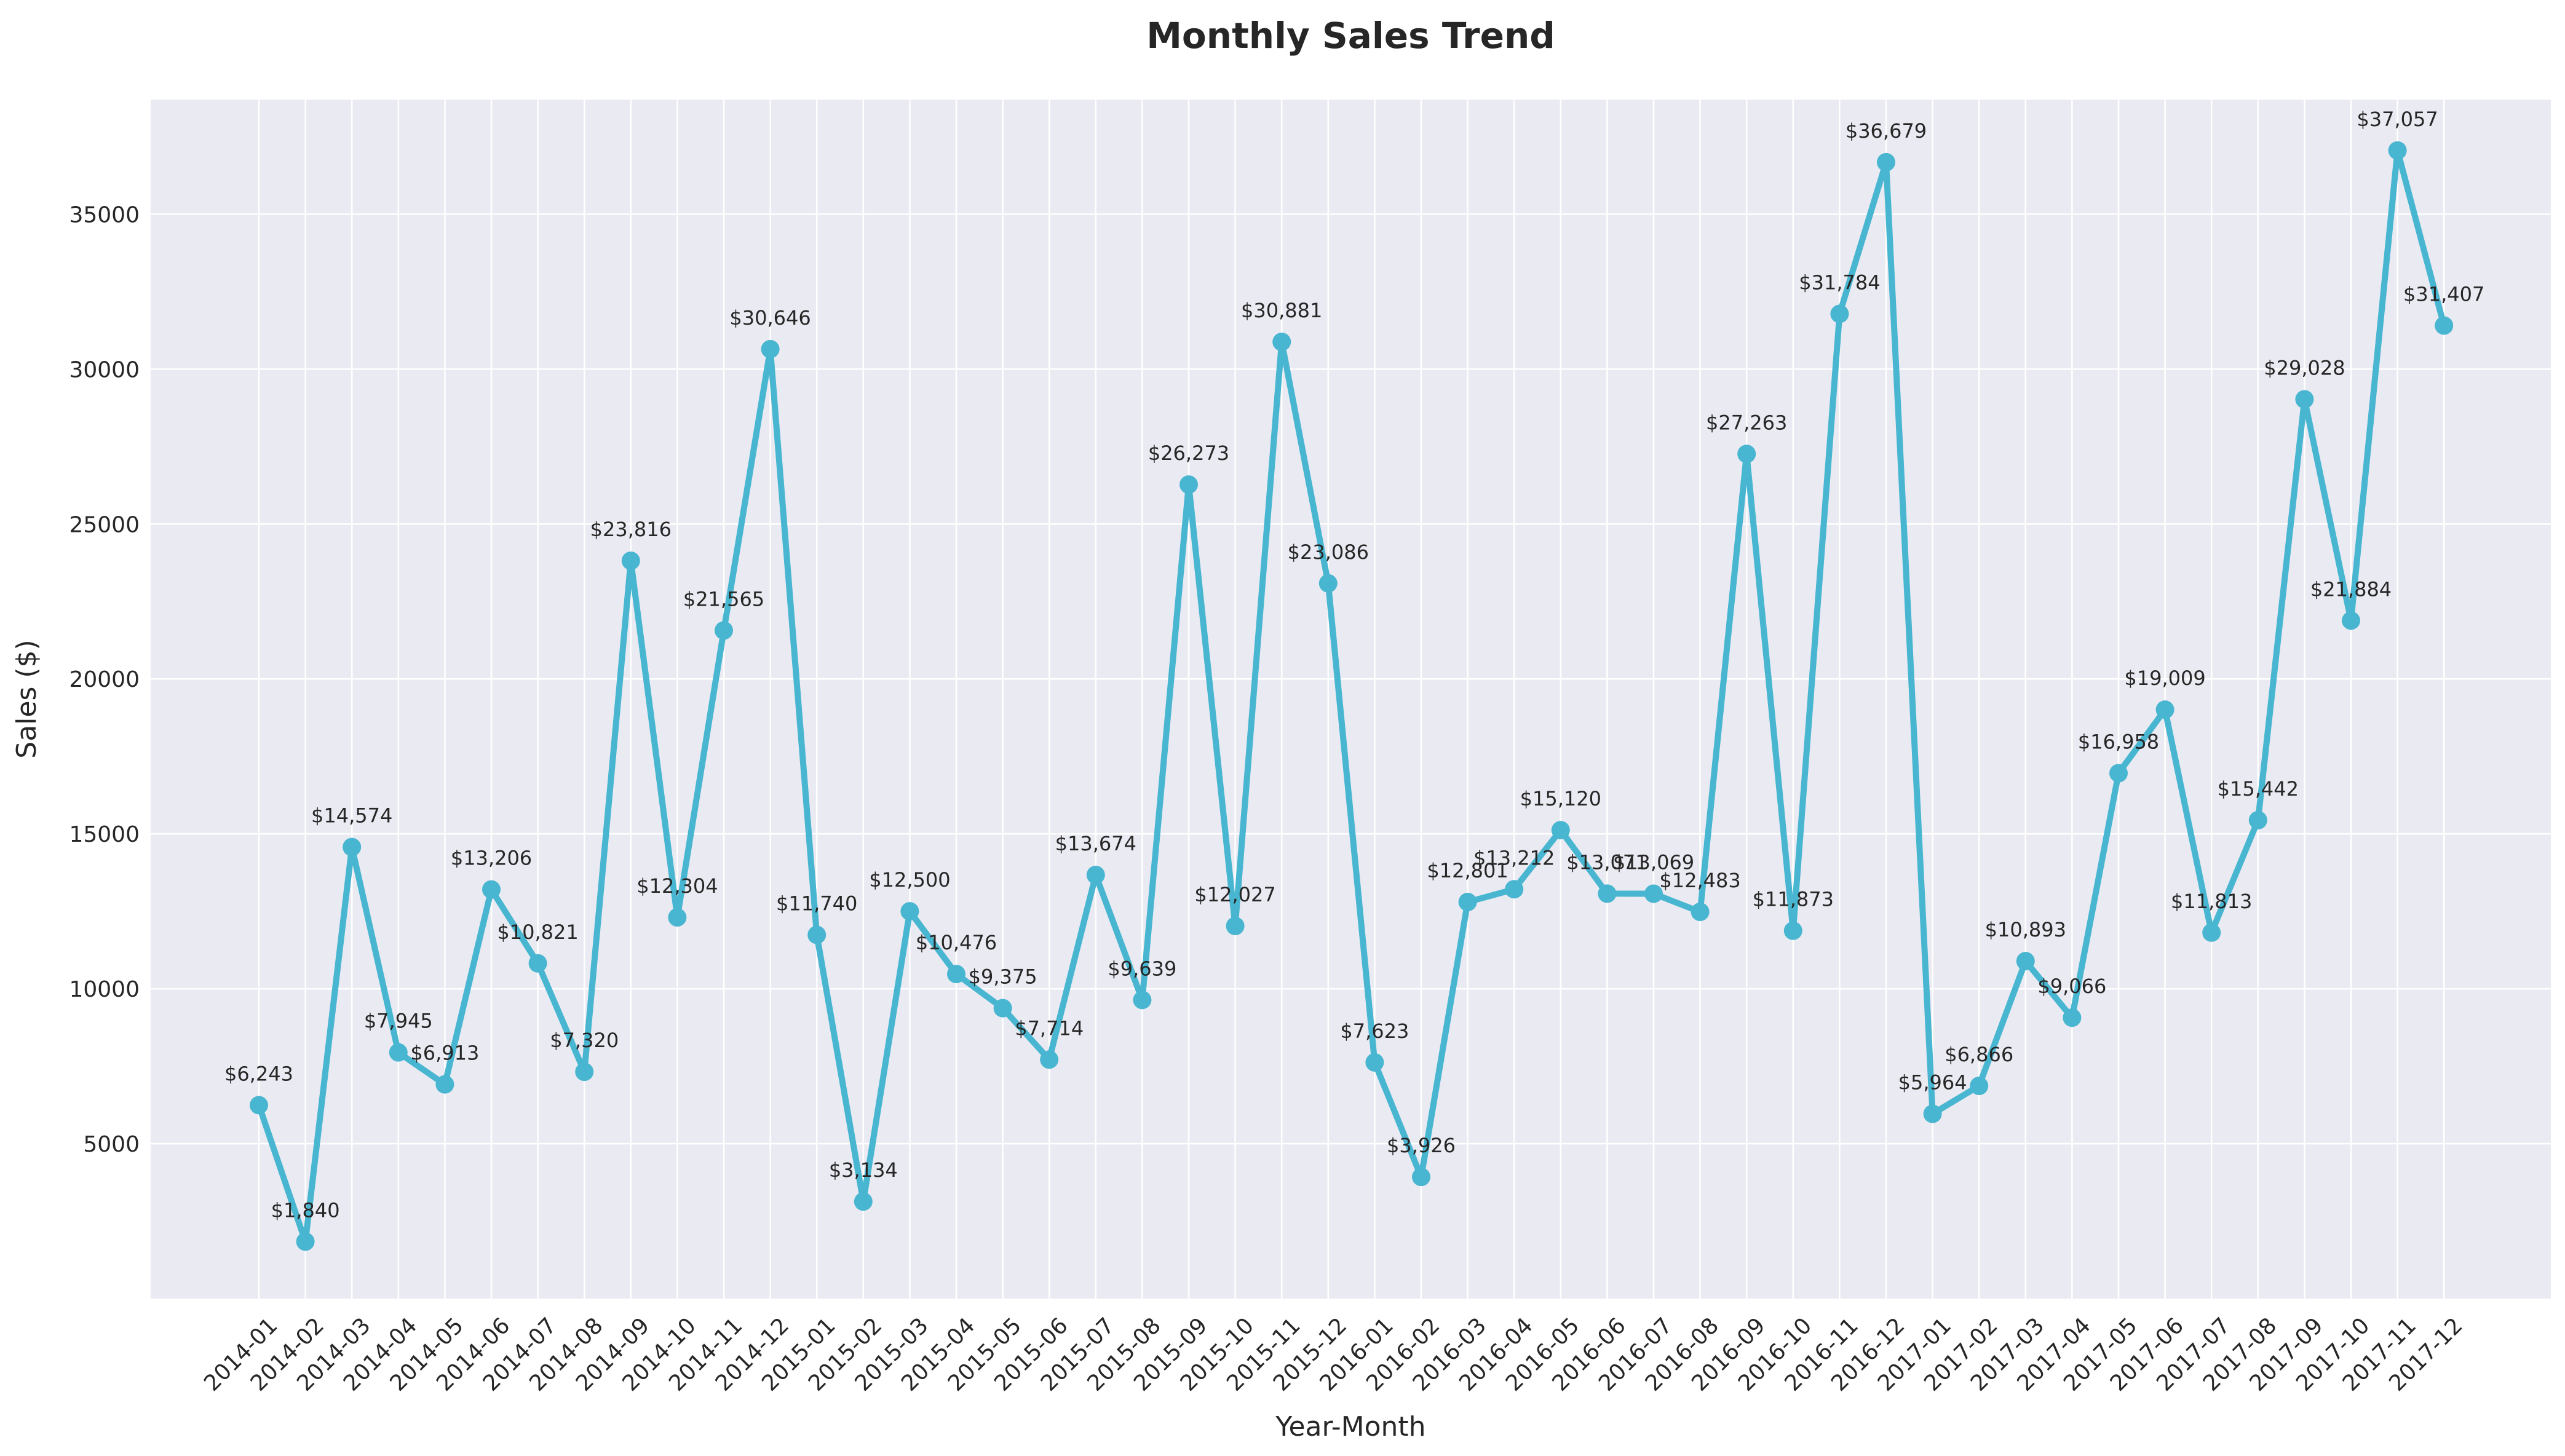 Image resolution: width=2565 pixels, height=1456 pixels. I want to click on data-label: $12,801, so click(1467, 871).